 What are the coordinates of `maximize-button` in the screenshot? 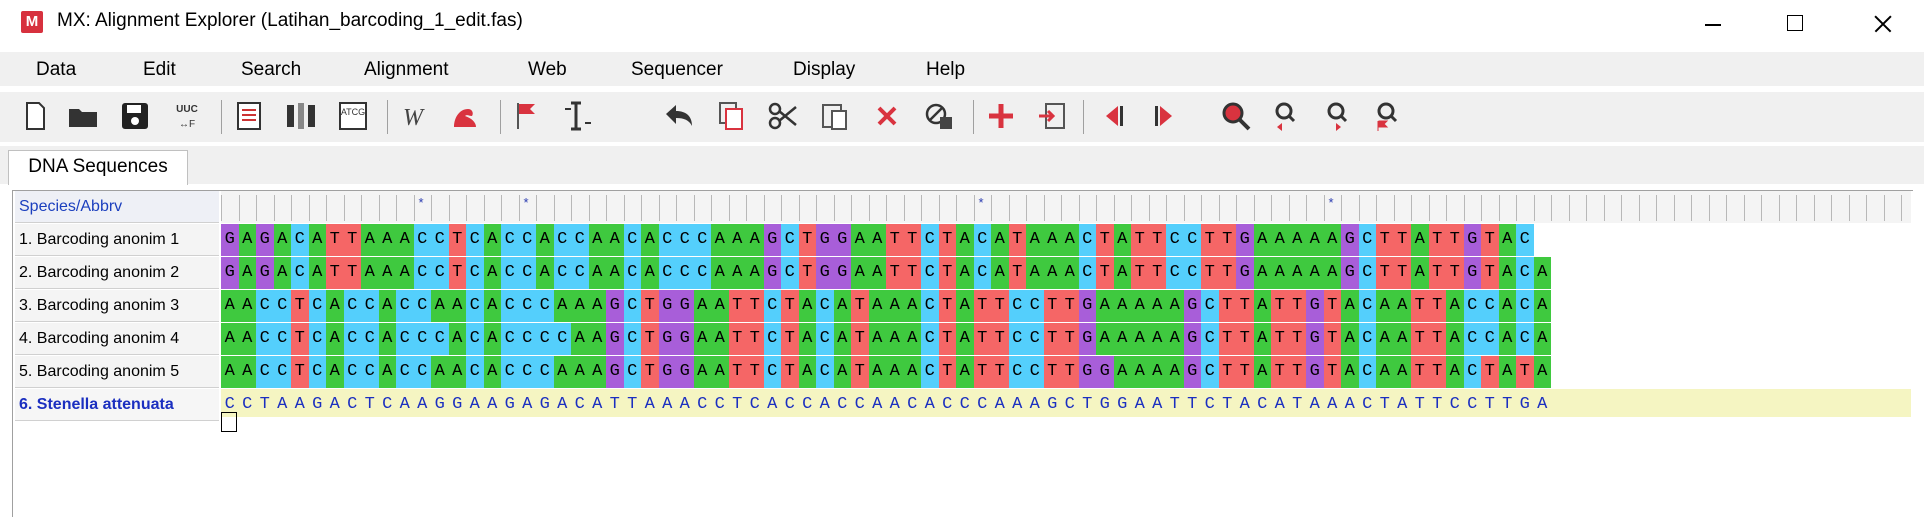 It's located at (1795, 22).